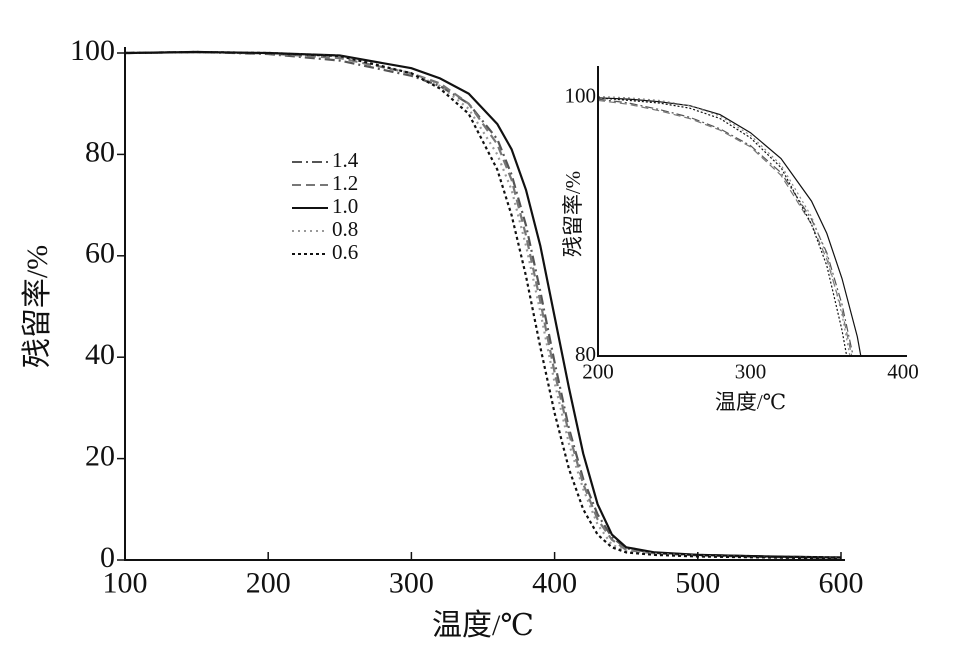 The height and width of the screenshot is (656, 971). I want to click on legend-label: 0.6, so click(345, 252).